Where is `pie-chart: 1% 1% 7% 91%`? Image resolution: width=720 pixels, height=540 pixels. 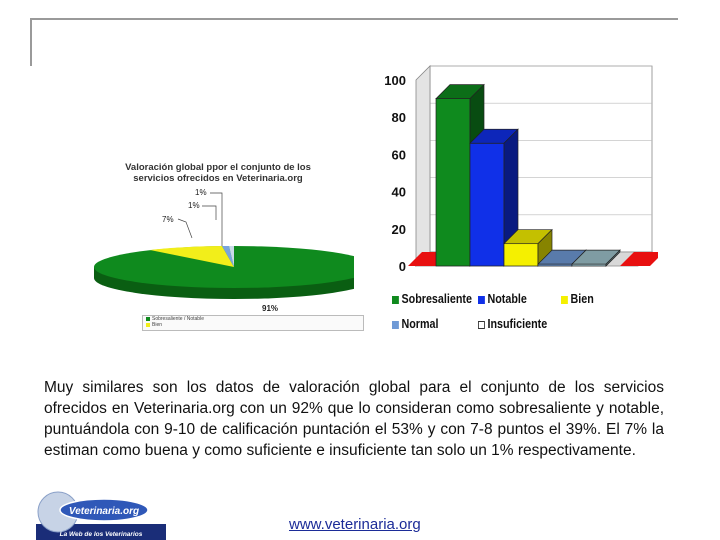 pie-chart: 1% 1% 7% 91% is located at coordinates (224, 250).